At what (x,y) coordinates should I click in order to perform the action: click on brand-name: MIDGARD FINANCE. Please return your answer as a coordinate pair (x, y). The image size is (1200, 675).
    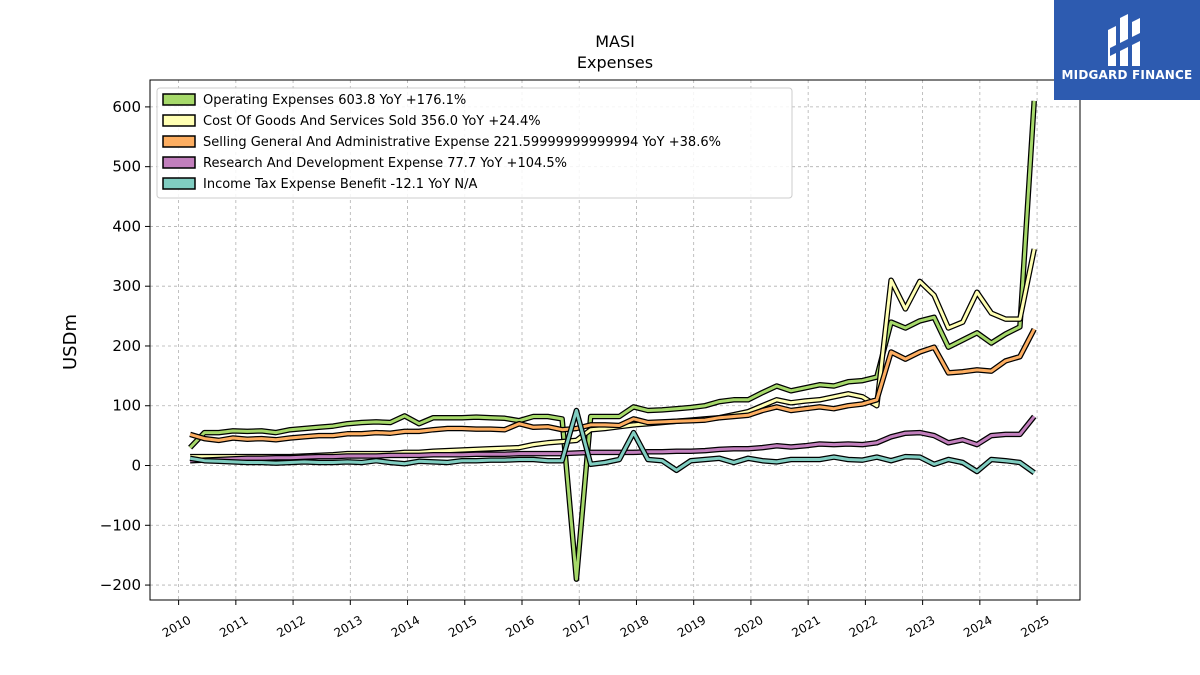
    Looking at the image, I should click on (1127, 75).